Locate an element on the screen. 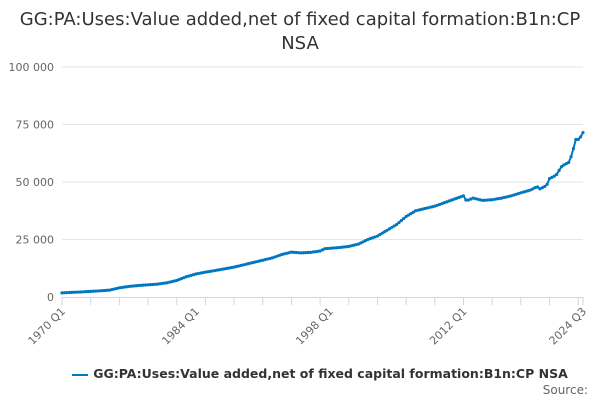 The height and width of the screenshot is (400, 600). y-tick-label: 100 000 is located at coordinates (32, 67).